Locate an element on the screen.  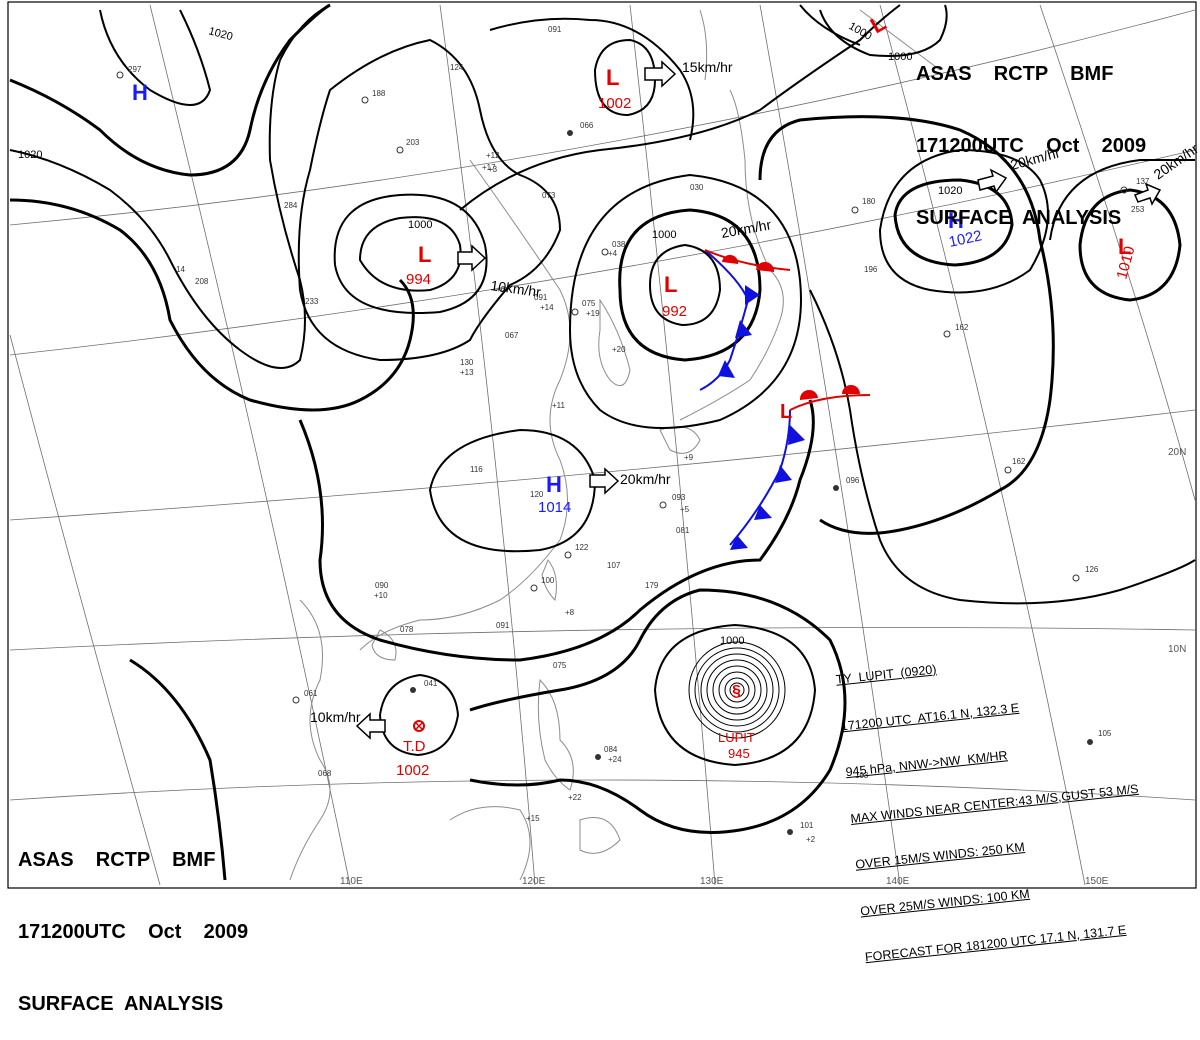
typhoon-rings is located at coordinates (737, 690).